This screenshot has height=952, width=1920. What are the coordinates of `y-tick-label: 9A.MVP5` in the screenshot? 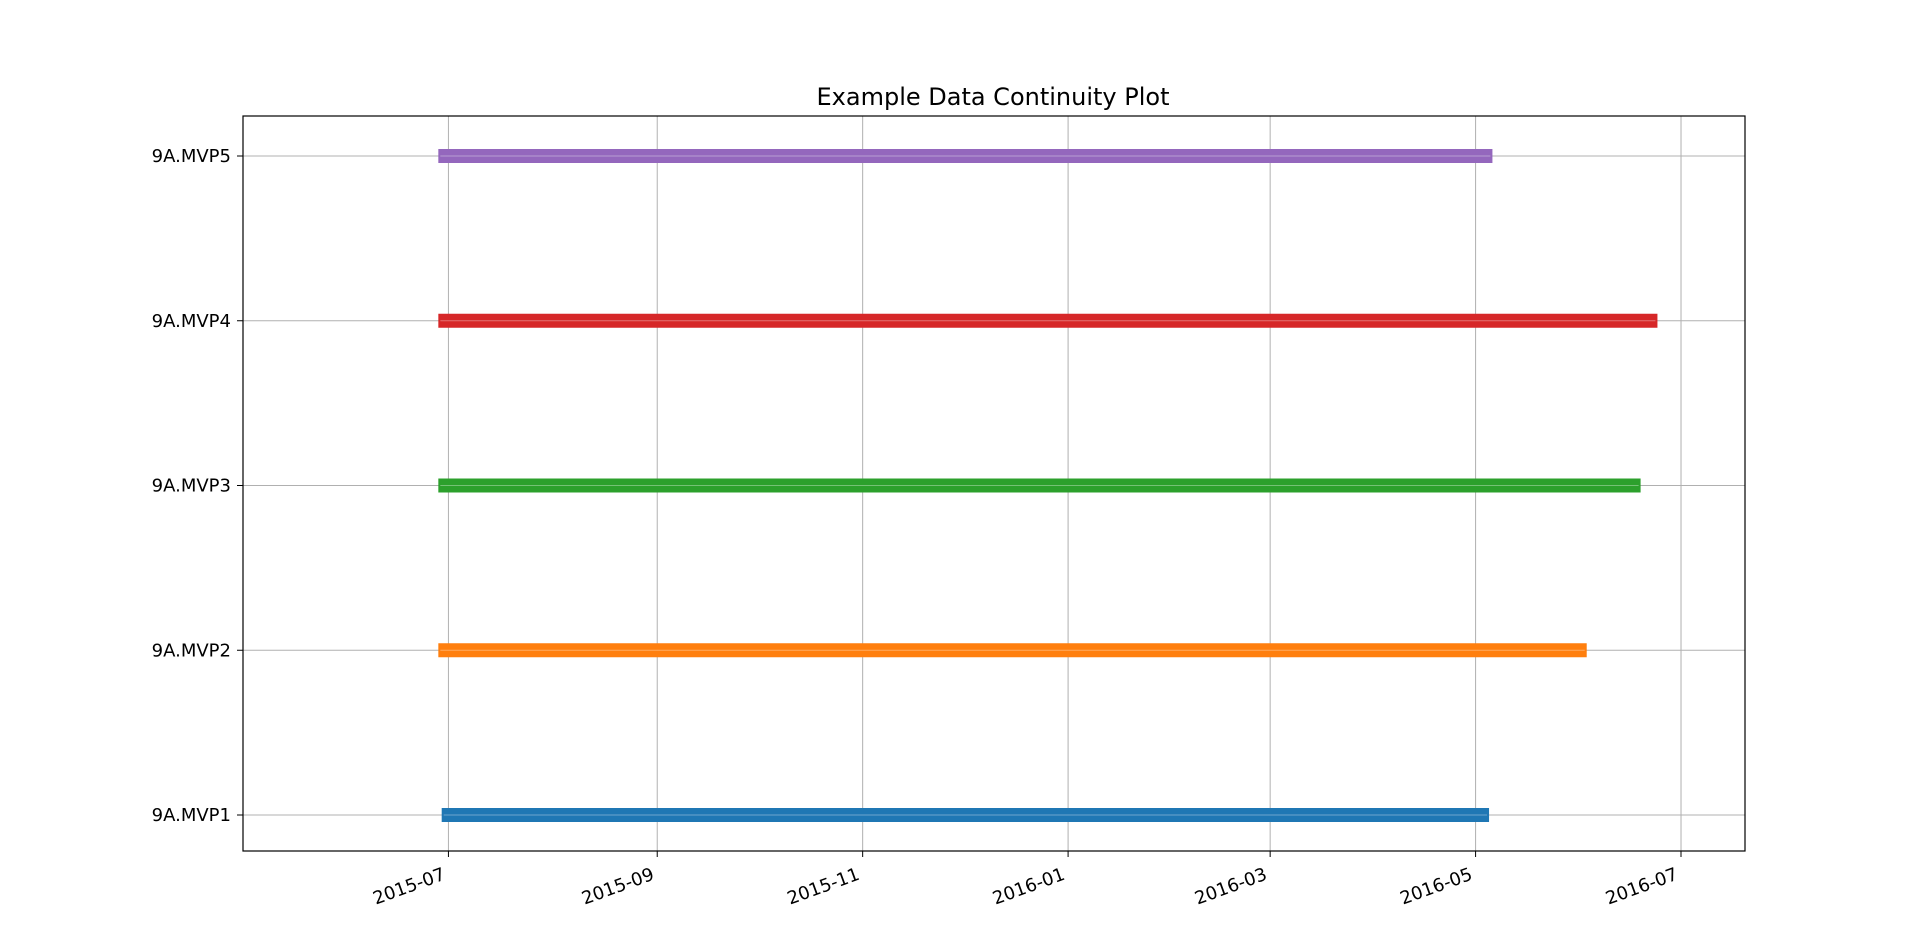 It's located at (191, 156).